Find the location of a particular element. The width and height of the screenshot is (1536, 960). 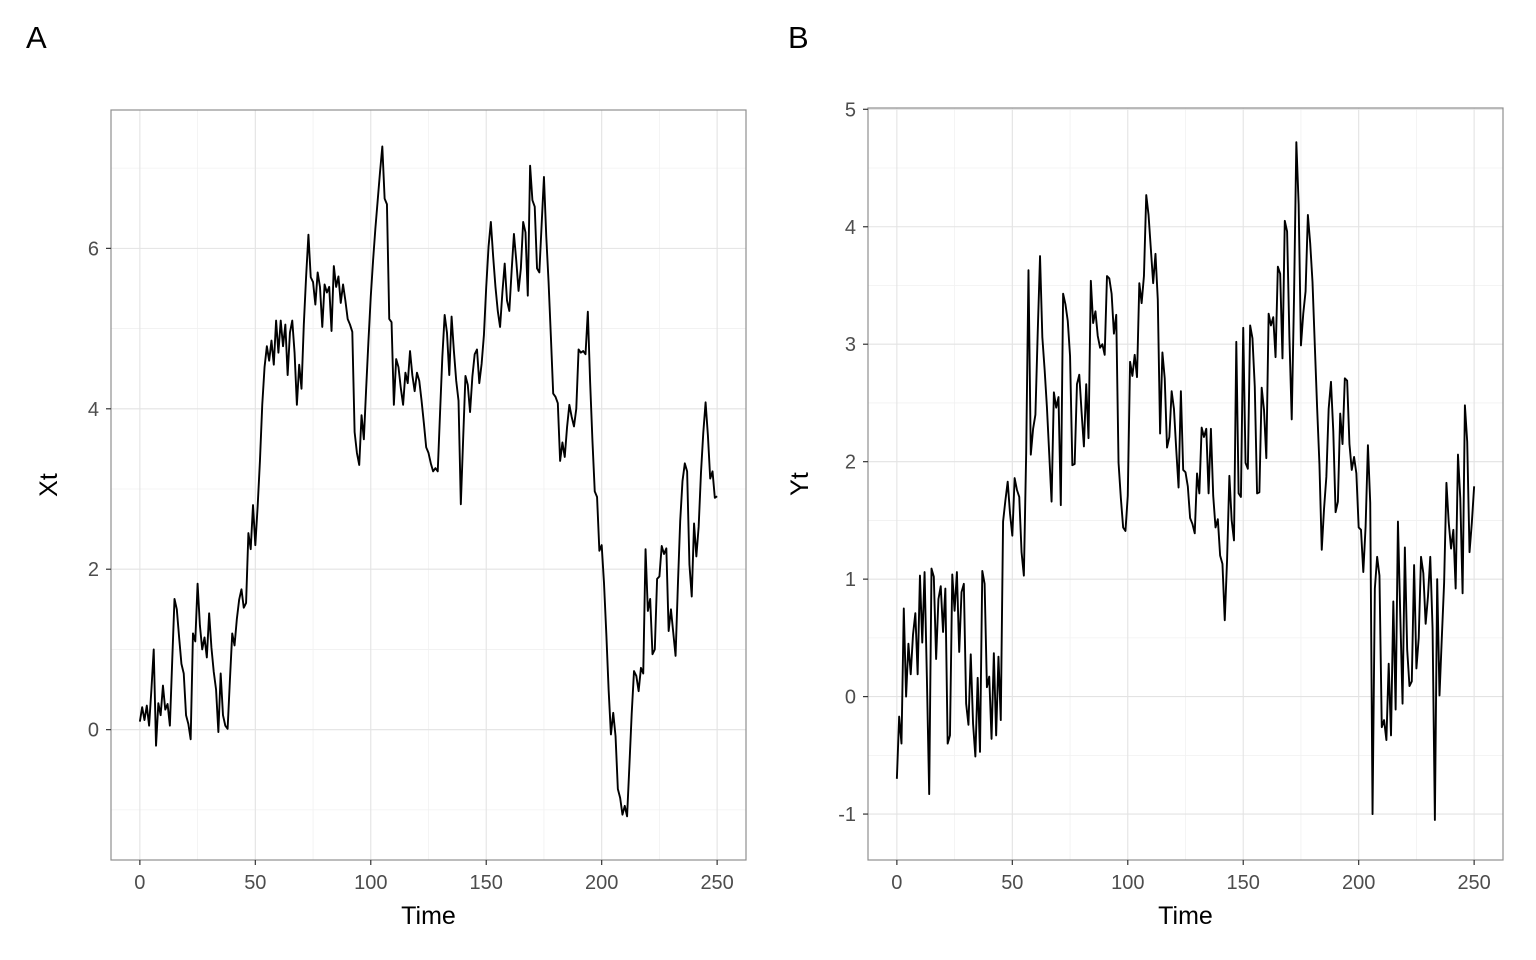

svg-text: 6 is located at coordinates (93, 249).